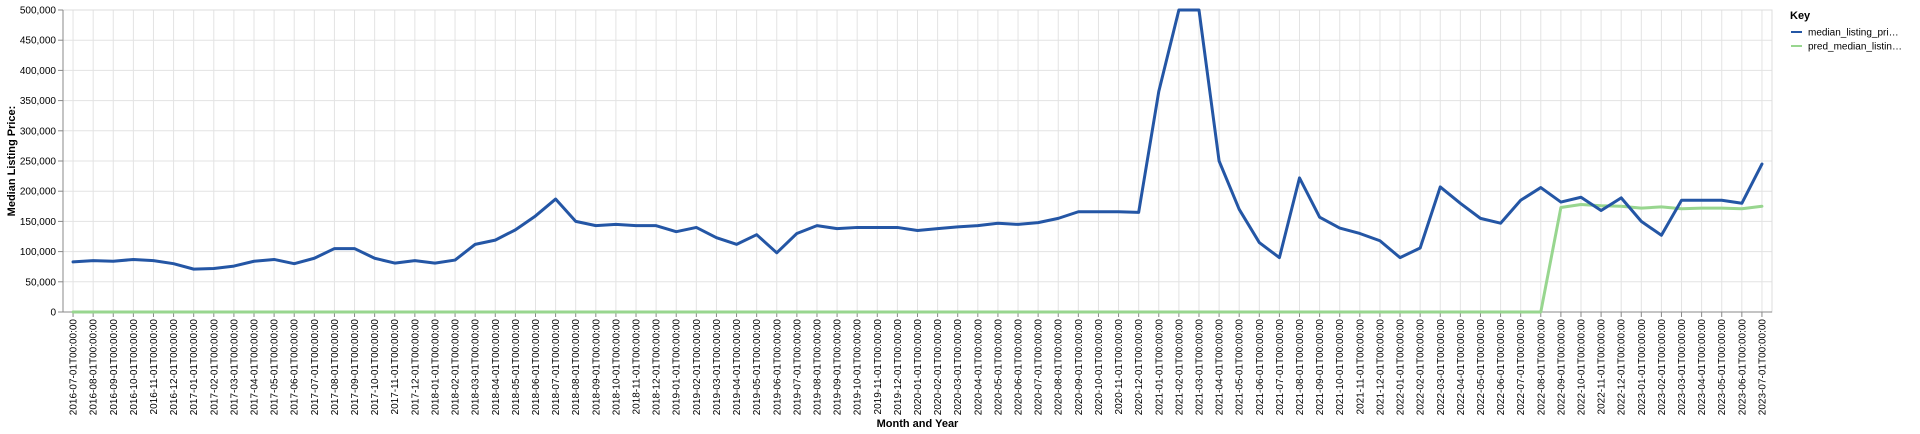  Describe the element at coordinates (114, 367) in the screenshot. I see `x-tick-label: 2016-09-01T00:00:00` at that location.